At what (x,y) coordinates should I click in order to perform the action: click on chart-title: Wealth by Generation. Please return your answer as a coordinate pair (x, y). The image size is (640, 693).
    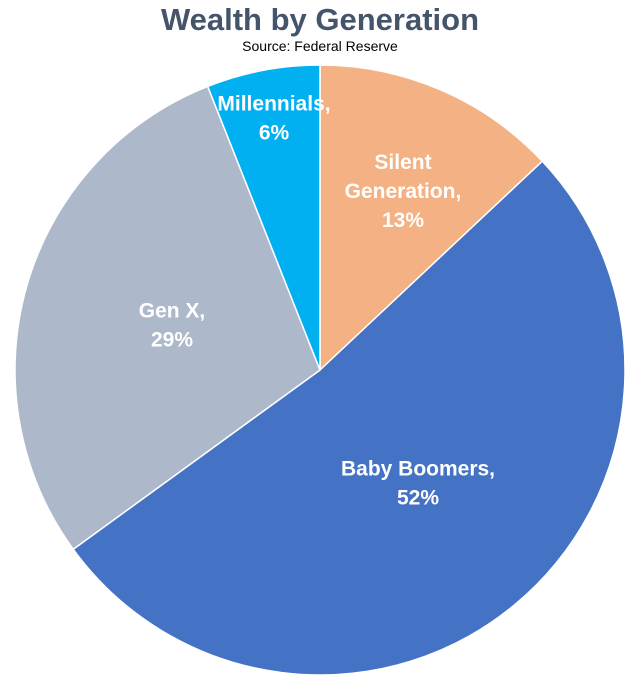
    Looking at the image, I should click on (320, 19).